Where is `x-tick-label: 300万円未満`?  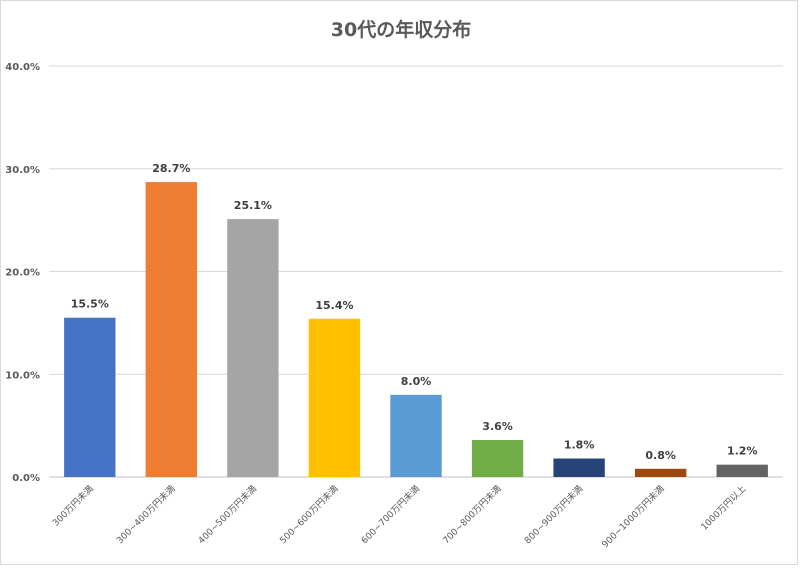 x-tick-label: 300万円未満 is located at coordinates (73, 506).